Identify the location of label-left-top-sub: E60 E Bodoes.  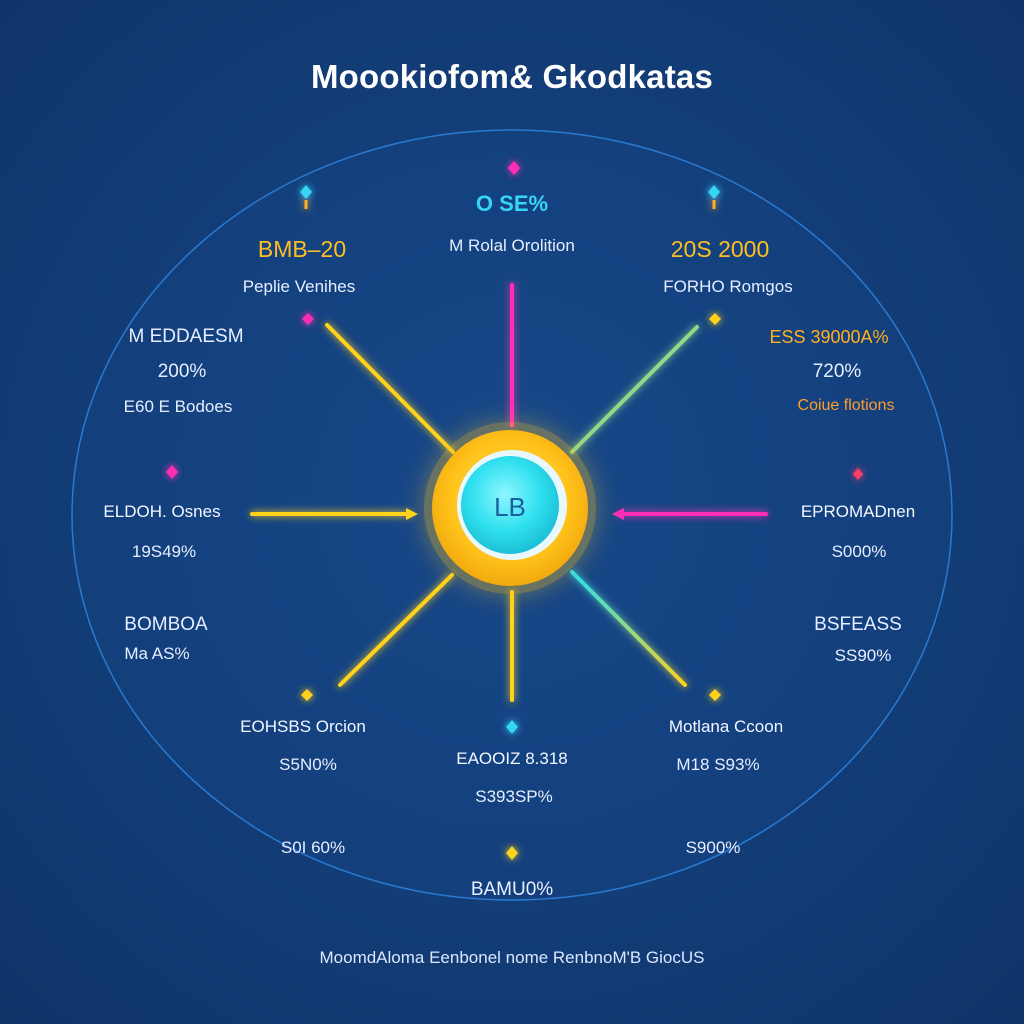
(178, 406).